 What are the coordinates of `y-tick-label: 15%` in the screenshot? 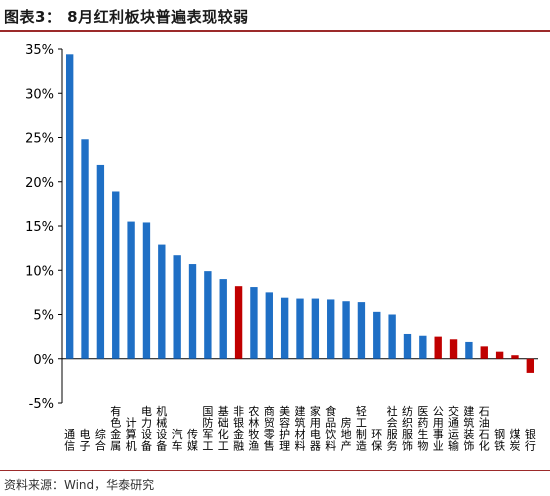 It's located at (39, 227).